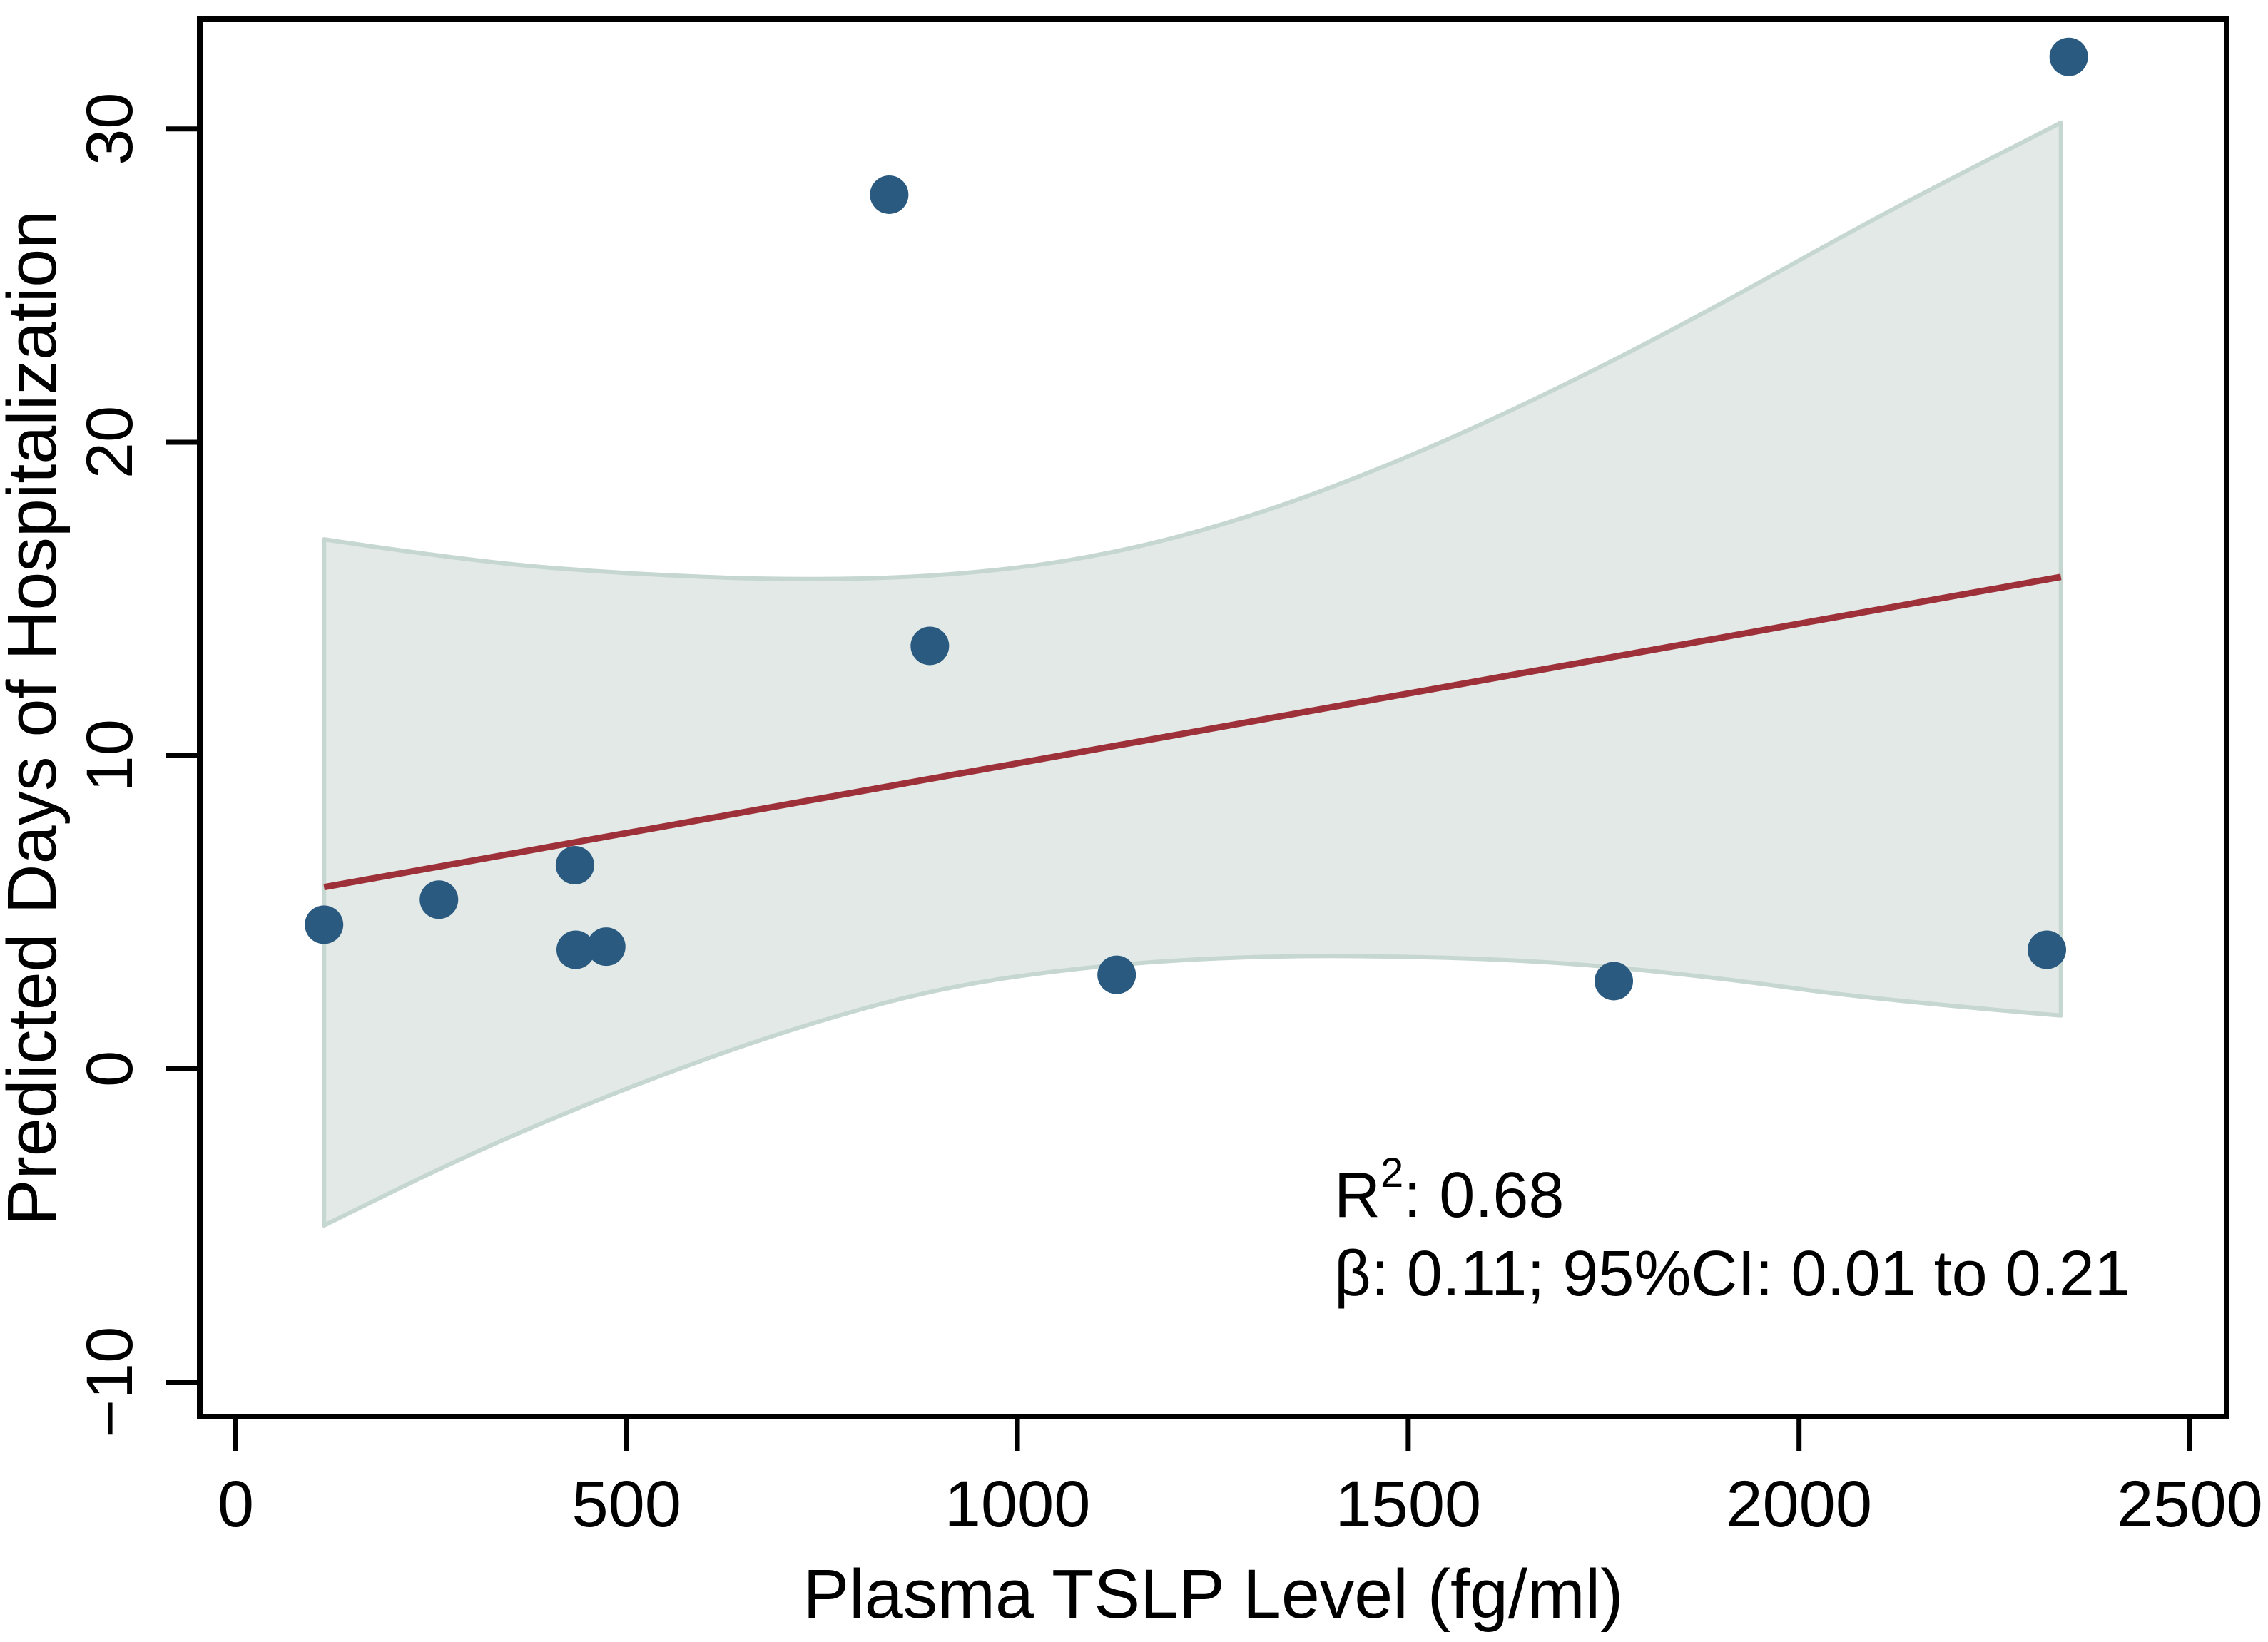 Image resolution: width=2268 pixels, height=1642 pixels. What do you see at coordinates (1409, 1504) in the screenshot?
I see `x-tick-label: 1500` at bounding box center [1409, 1504].